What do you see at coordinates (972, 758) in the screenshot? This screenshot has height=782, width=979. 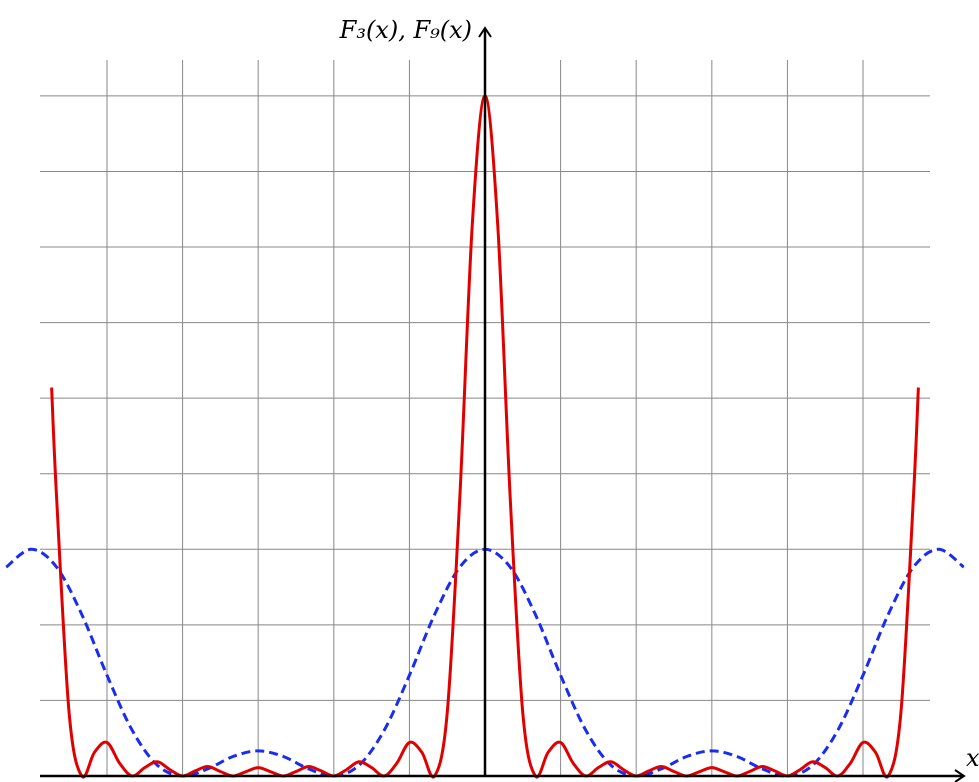 I see `x-axis-label: x` at bounding box center [972, 758].